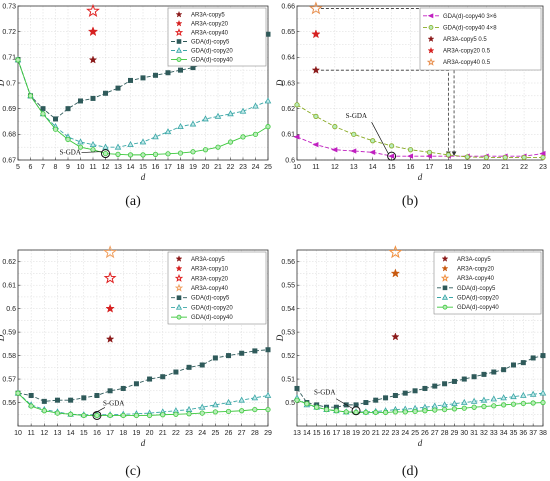 The width and height of the screenshot is (550, 481). What do you see at coordinates (405, 433) in the screenshot?
I see `x-tick-label: 24` at bounding box center [405, 433].